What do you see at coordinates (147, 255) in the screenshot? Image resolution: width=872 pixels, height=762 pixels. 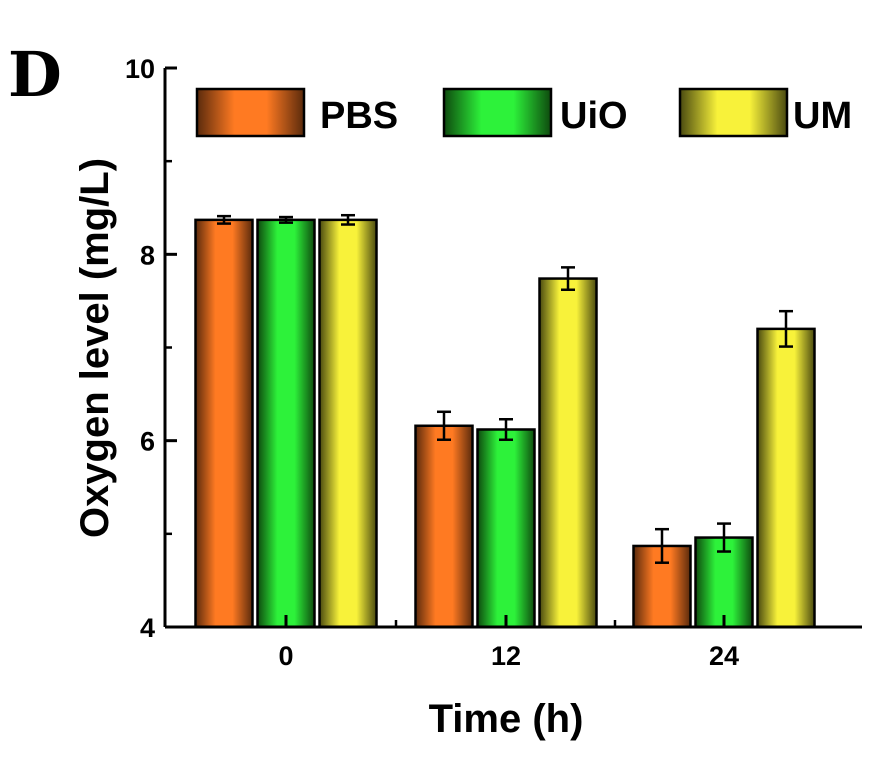 I see `y-tick-label: 8` at bounding box center [147, 255].